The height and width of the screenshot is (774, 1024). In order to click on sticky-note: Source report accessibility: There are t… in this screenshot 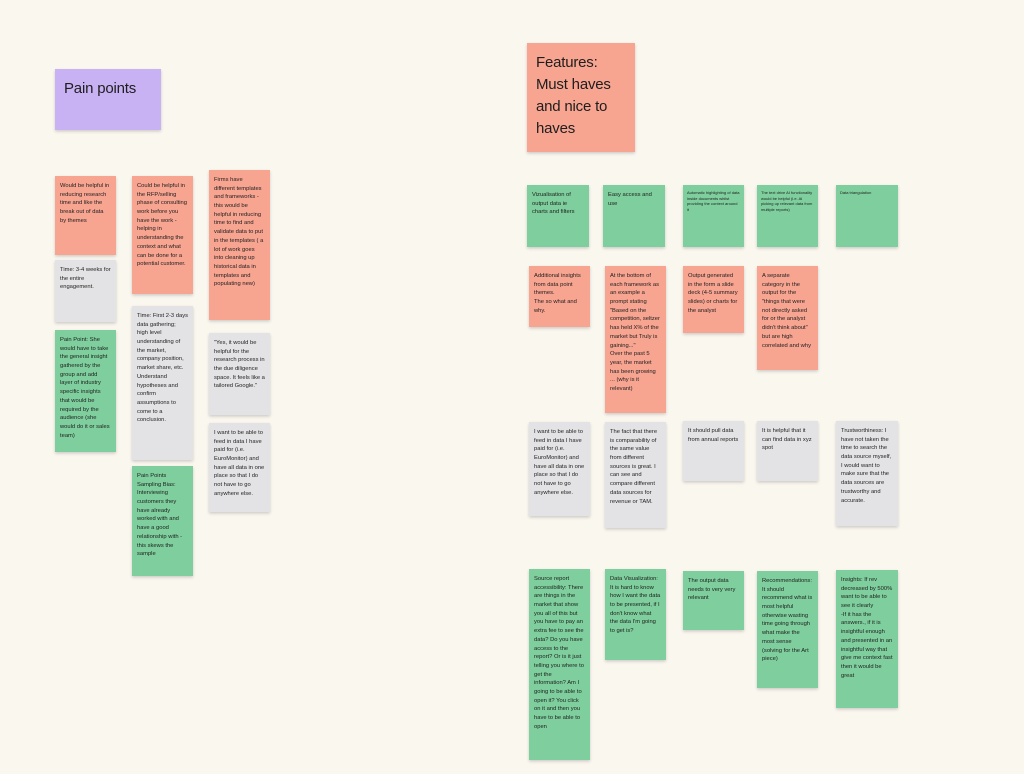, I will do `click(559, 664)`.